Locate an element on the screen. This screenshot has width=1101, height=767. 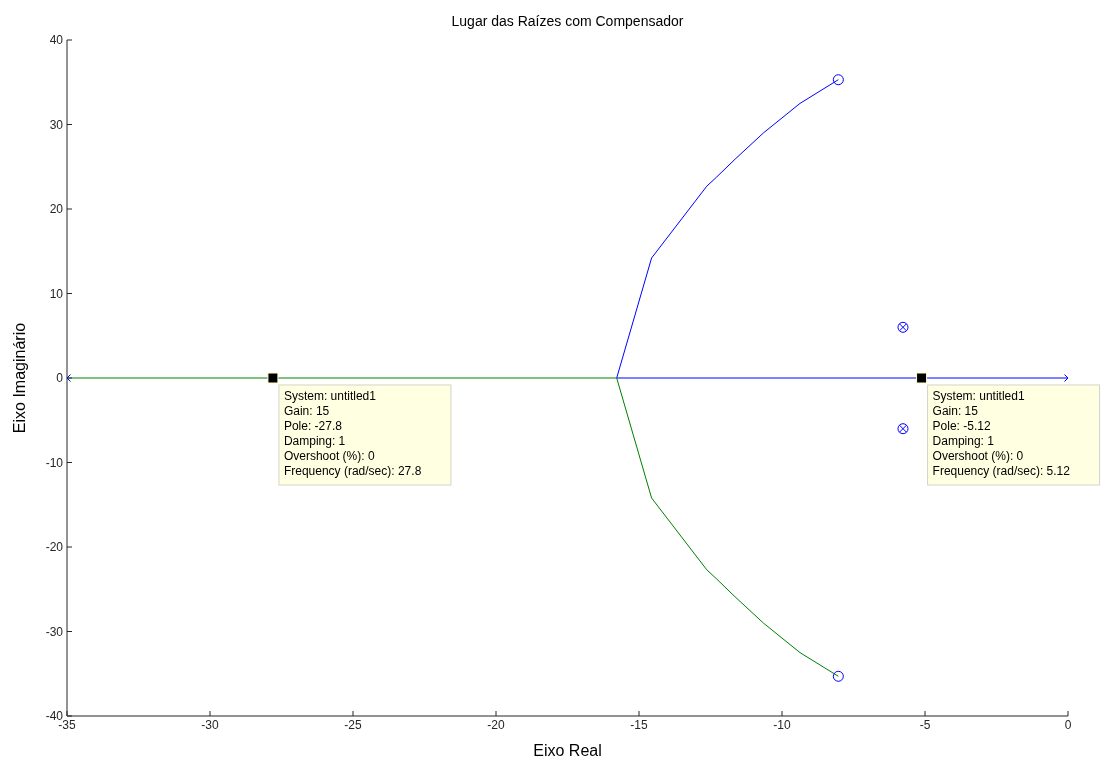
annotation: System: untitled1 Gain: 15 Pole: -27.8 Damping: 1 Overshoot (%): 0 Frequency (rad/sec): 27.8 is located at coordinates (352, 433).